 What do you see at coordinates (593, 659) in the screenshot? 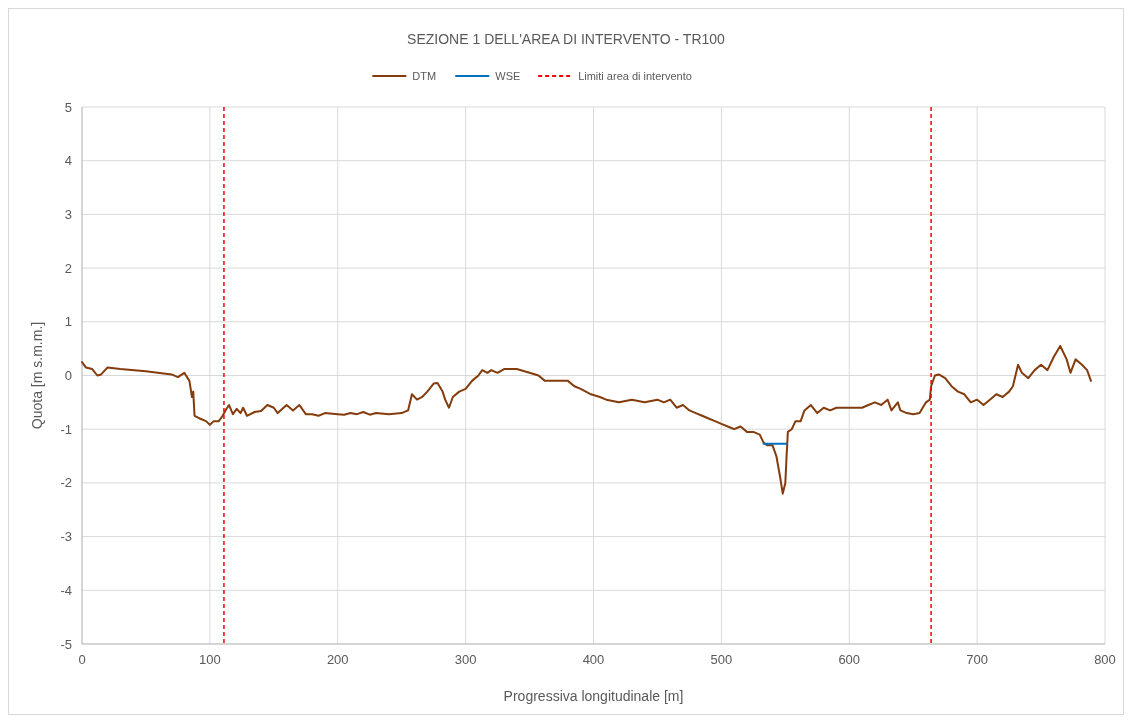
I see `x-tick-label: 400` at bounding box center [593, 659].